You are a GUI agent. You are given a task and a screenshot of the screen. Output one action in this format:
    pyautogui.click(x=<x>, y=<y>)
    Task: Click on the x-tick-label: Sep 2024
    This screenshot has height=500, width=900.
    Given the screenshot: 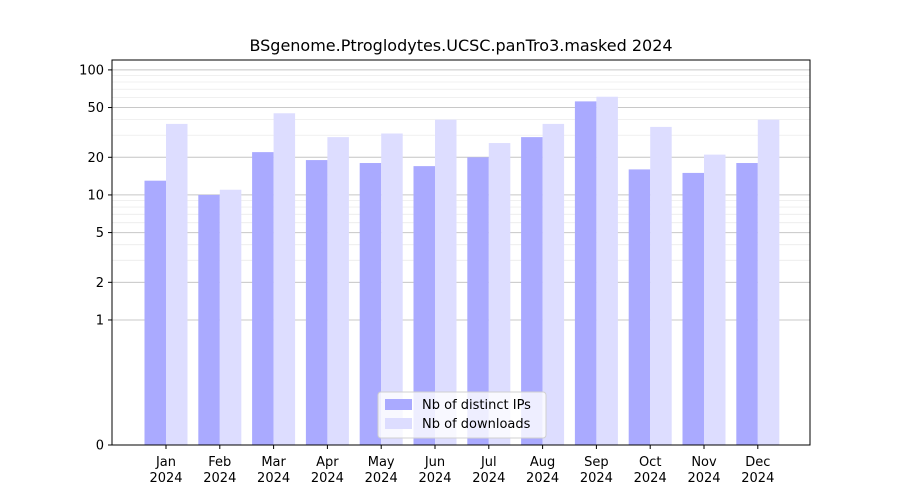 What is the action you would take?
    pyautogui.click(x=596, y=470)
    